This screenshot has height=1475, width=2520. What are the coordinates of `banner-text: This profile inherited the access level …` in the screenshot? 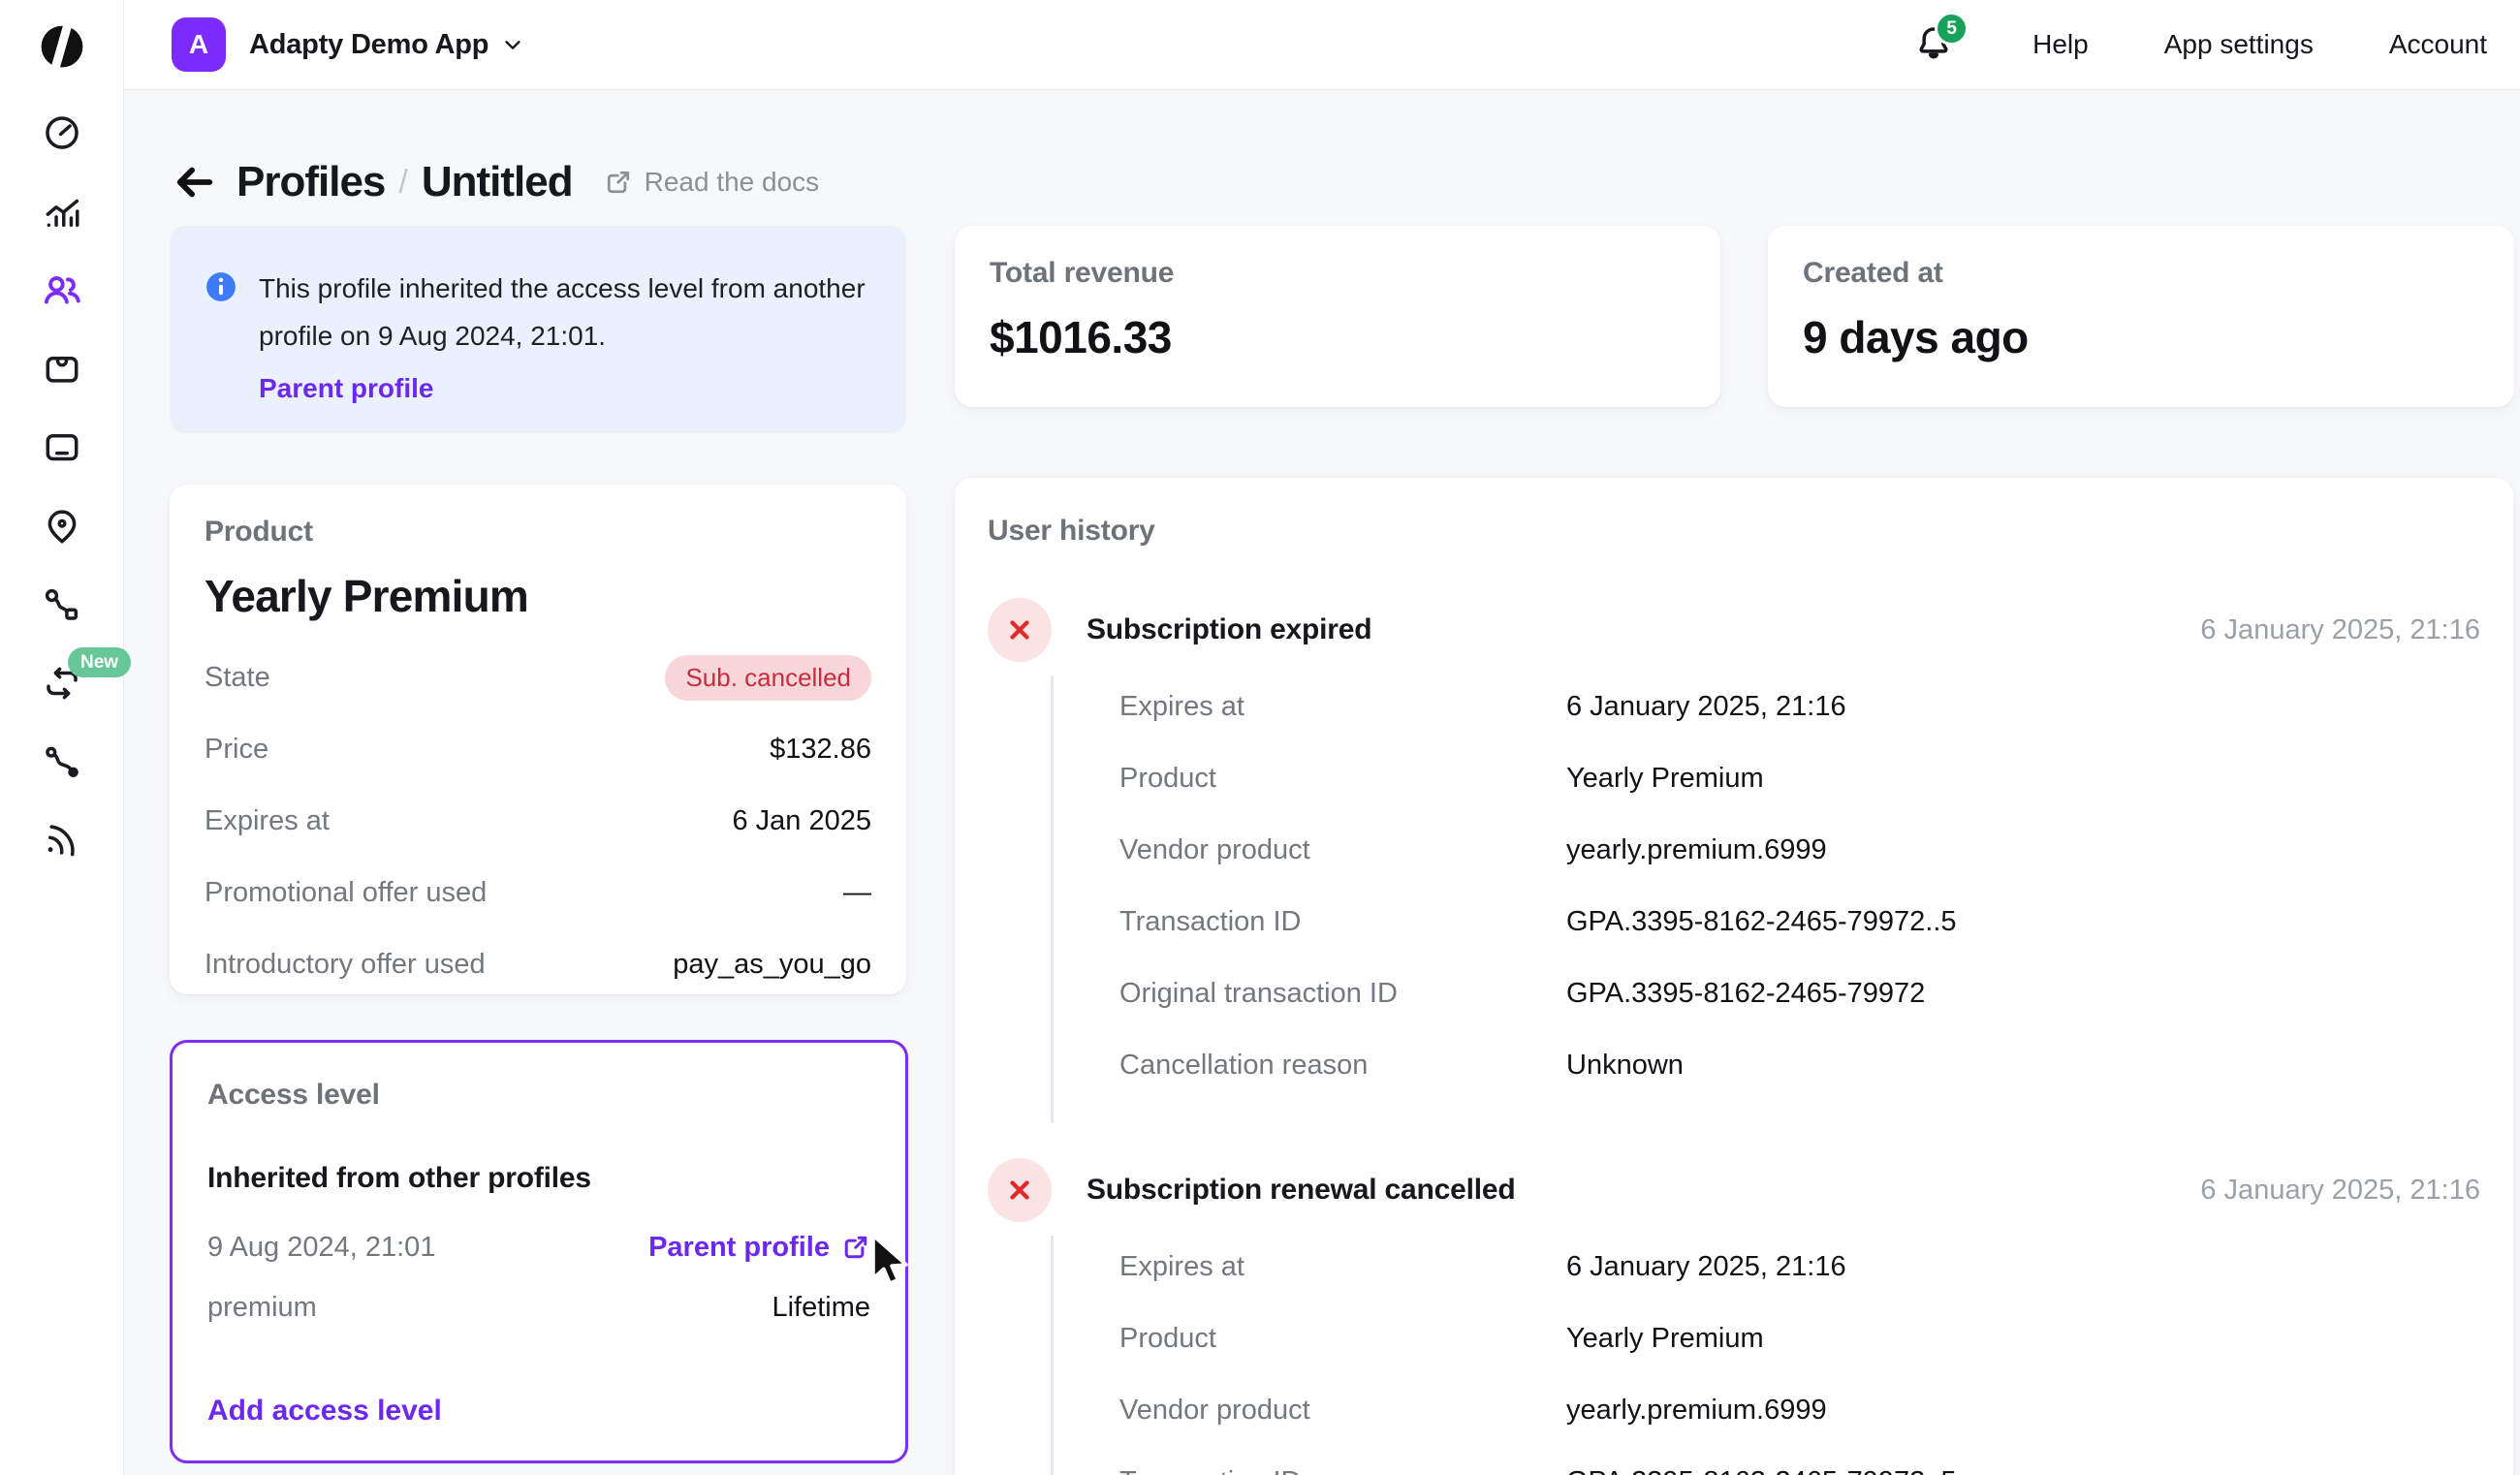 It's located at (562, 312).